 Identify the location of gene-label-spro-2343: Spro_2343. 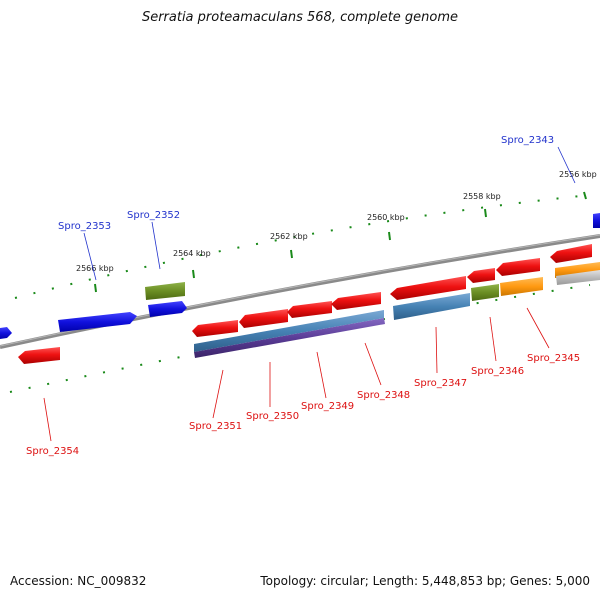
(527, 140).